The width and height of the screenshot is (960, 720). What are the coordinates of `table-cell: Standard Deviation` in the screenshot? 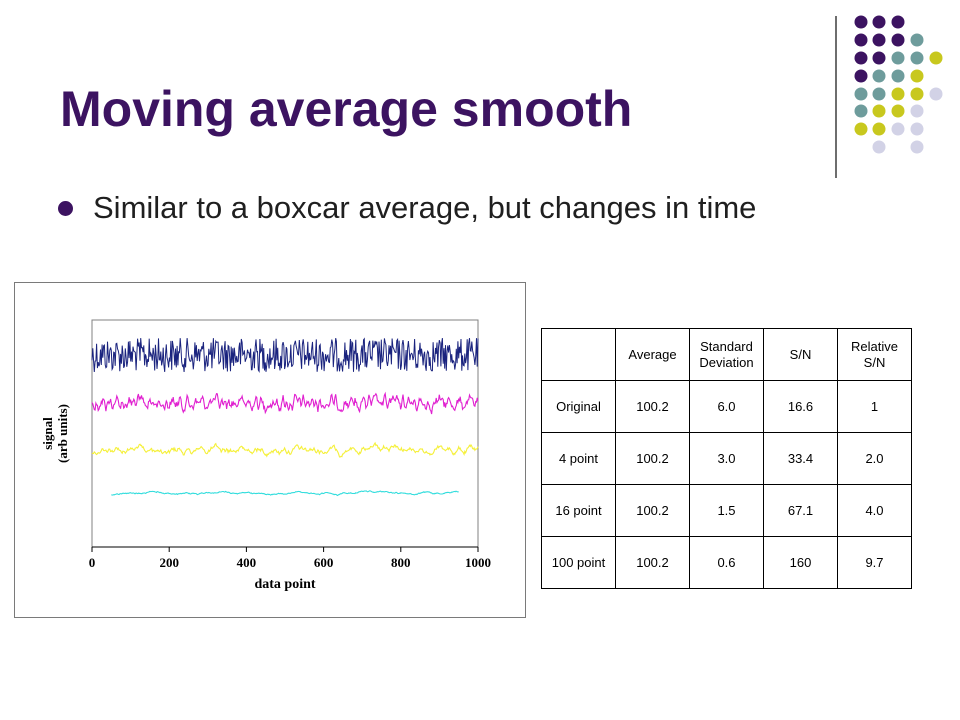 It's located at (726, 354).